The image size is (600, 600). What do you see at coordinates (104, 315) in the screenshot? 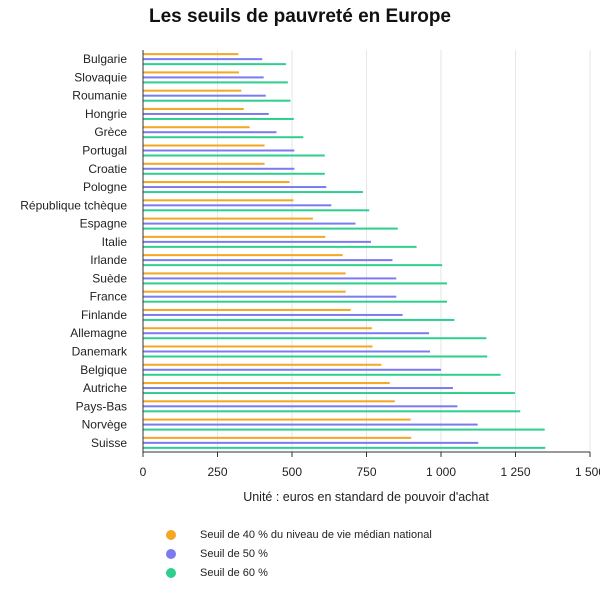
I see `category-label: Finlande` at bounding box center [104, 315].